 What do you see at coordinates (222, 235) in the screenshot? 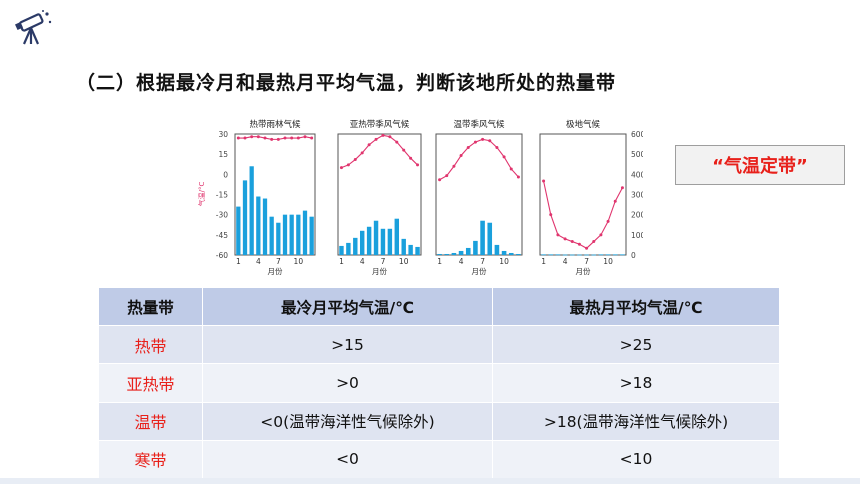
I see `temperature-tick-label: -45` at bounding box center [222, 235].